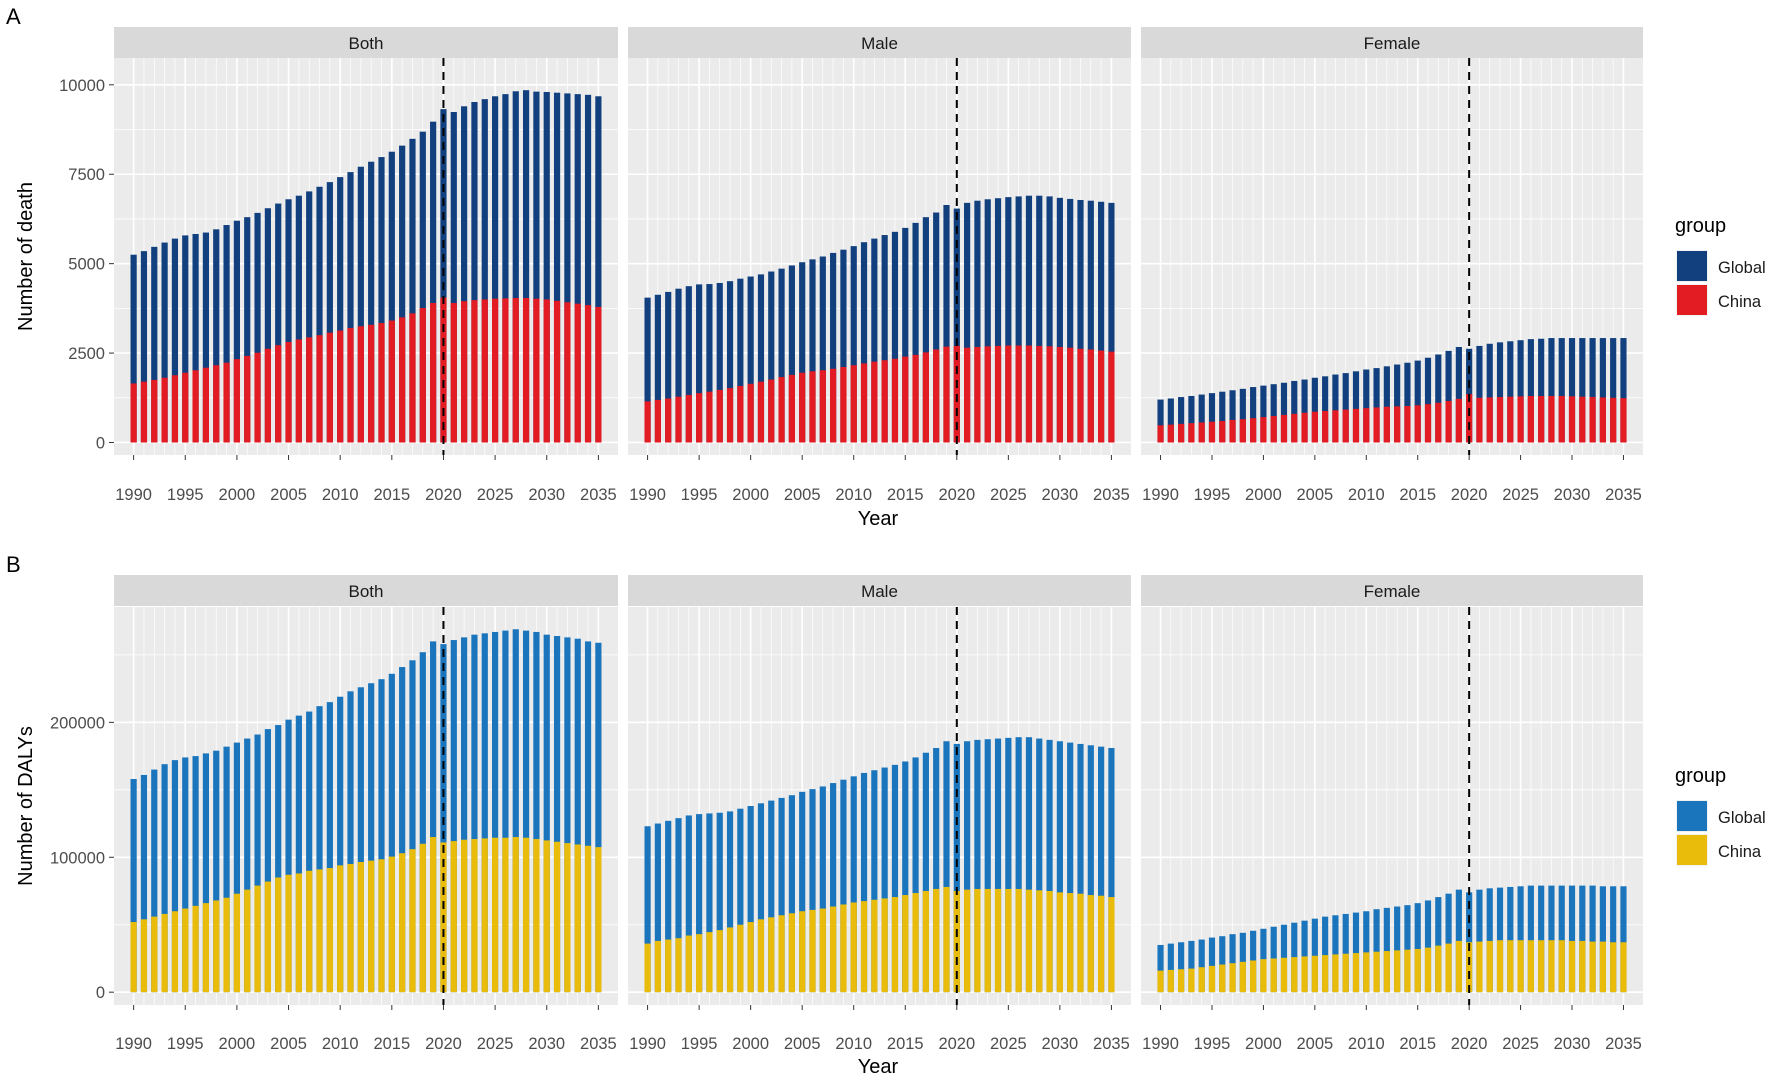 The width and height of the screenshot is (1772, 1075). What do you see at coordinates (1692, 850) in the screenshot?
I see `legend-swatch-china` at bounding box center [1692, 850].